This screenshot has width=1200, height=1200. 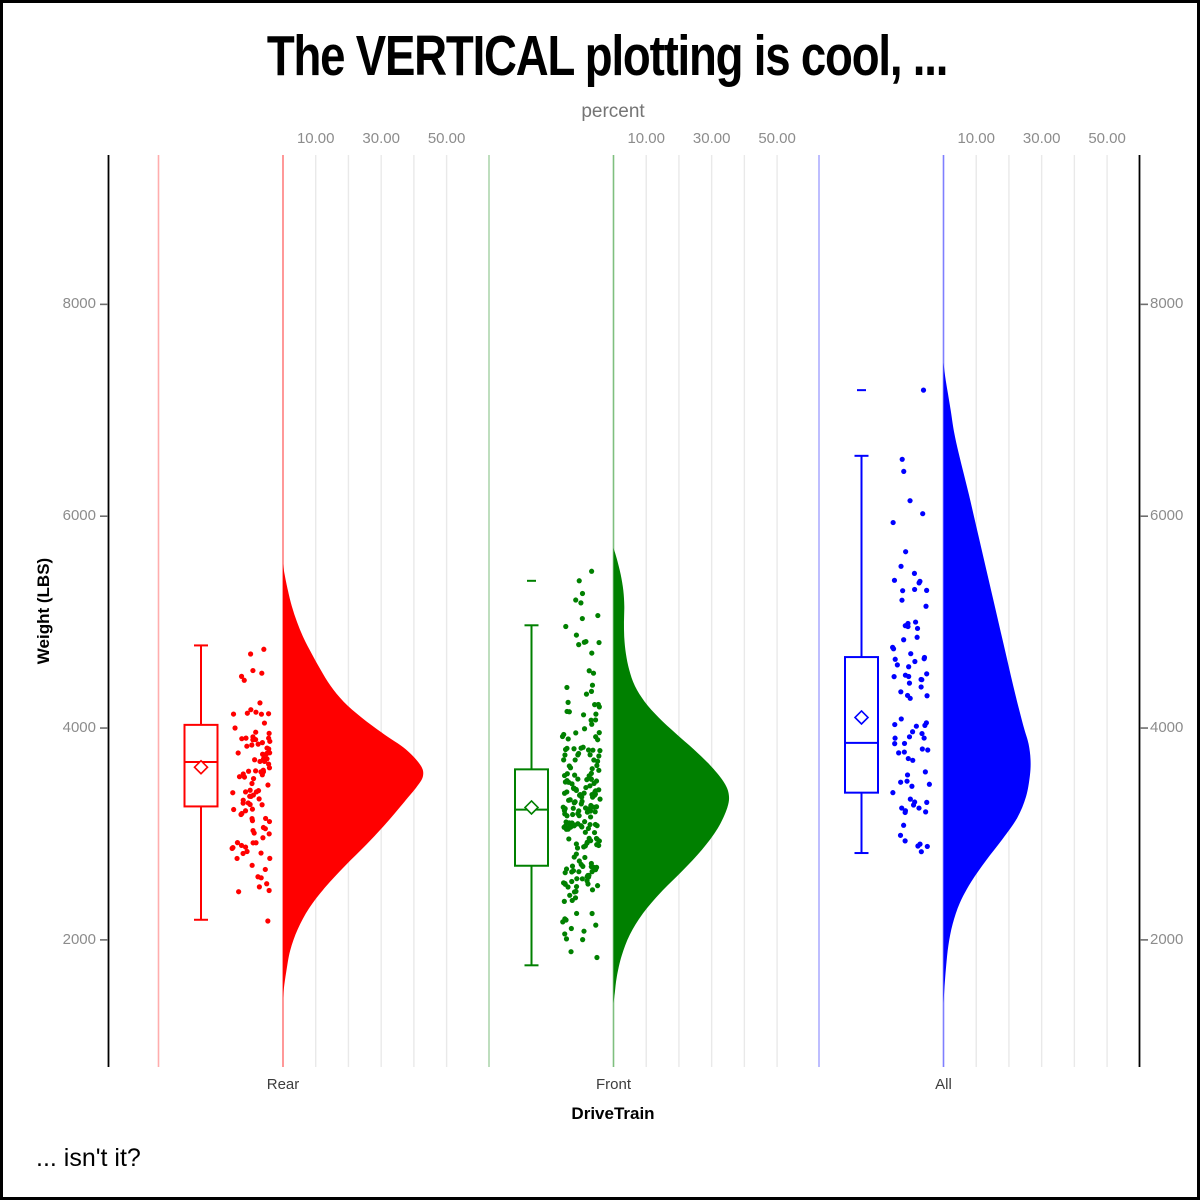 I want to click on percent-axis-title: percent, so click(x=613, y=111).